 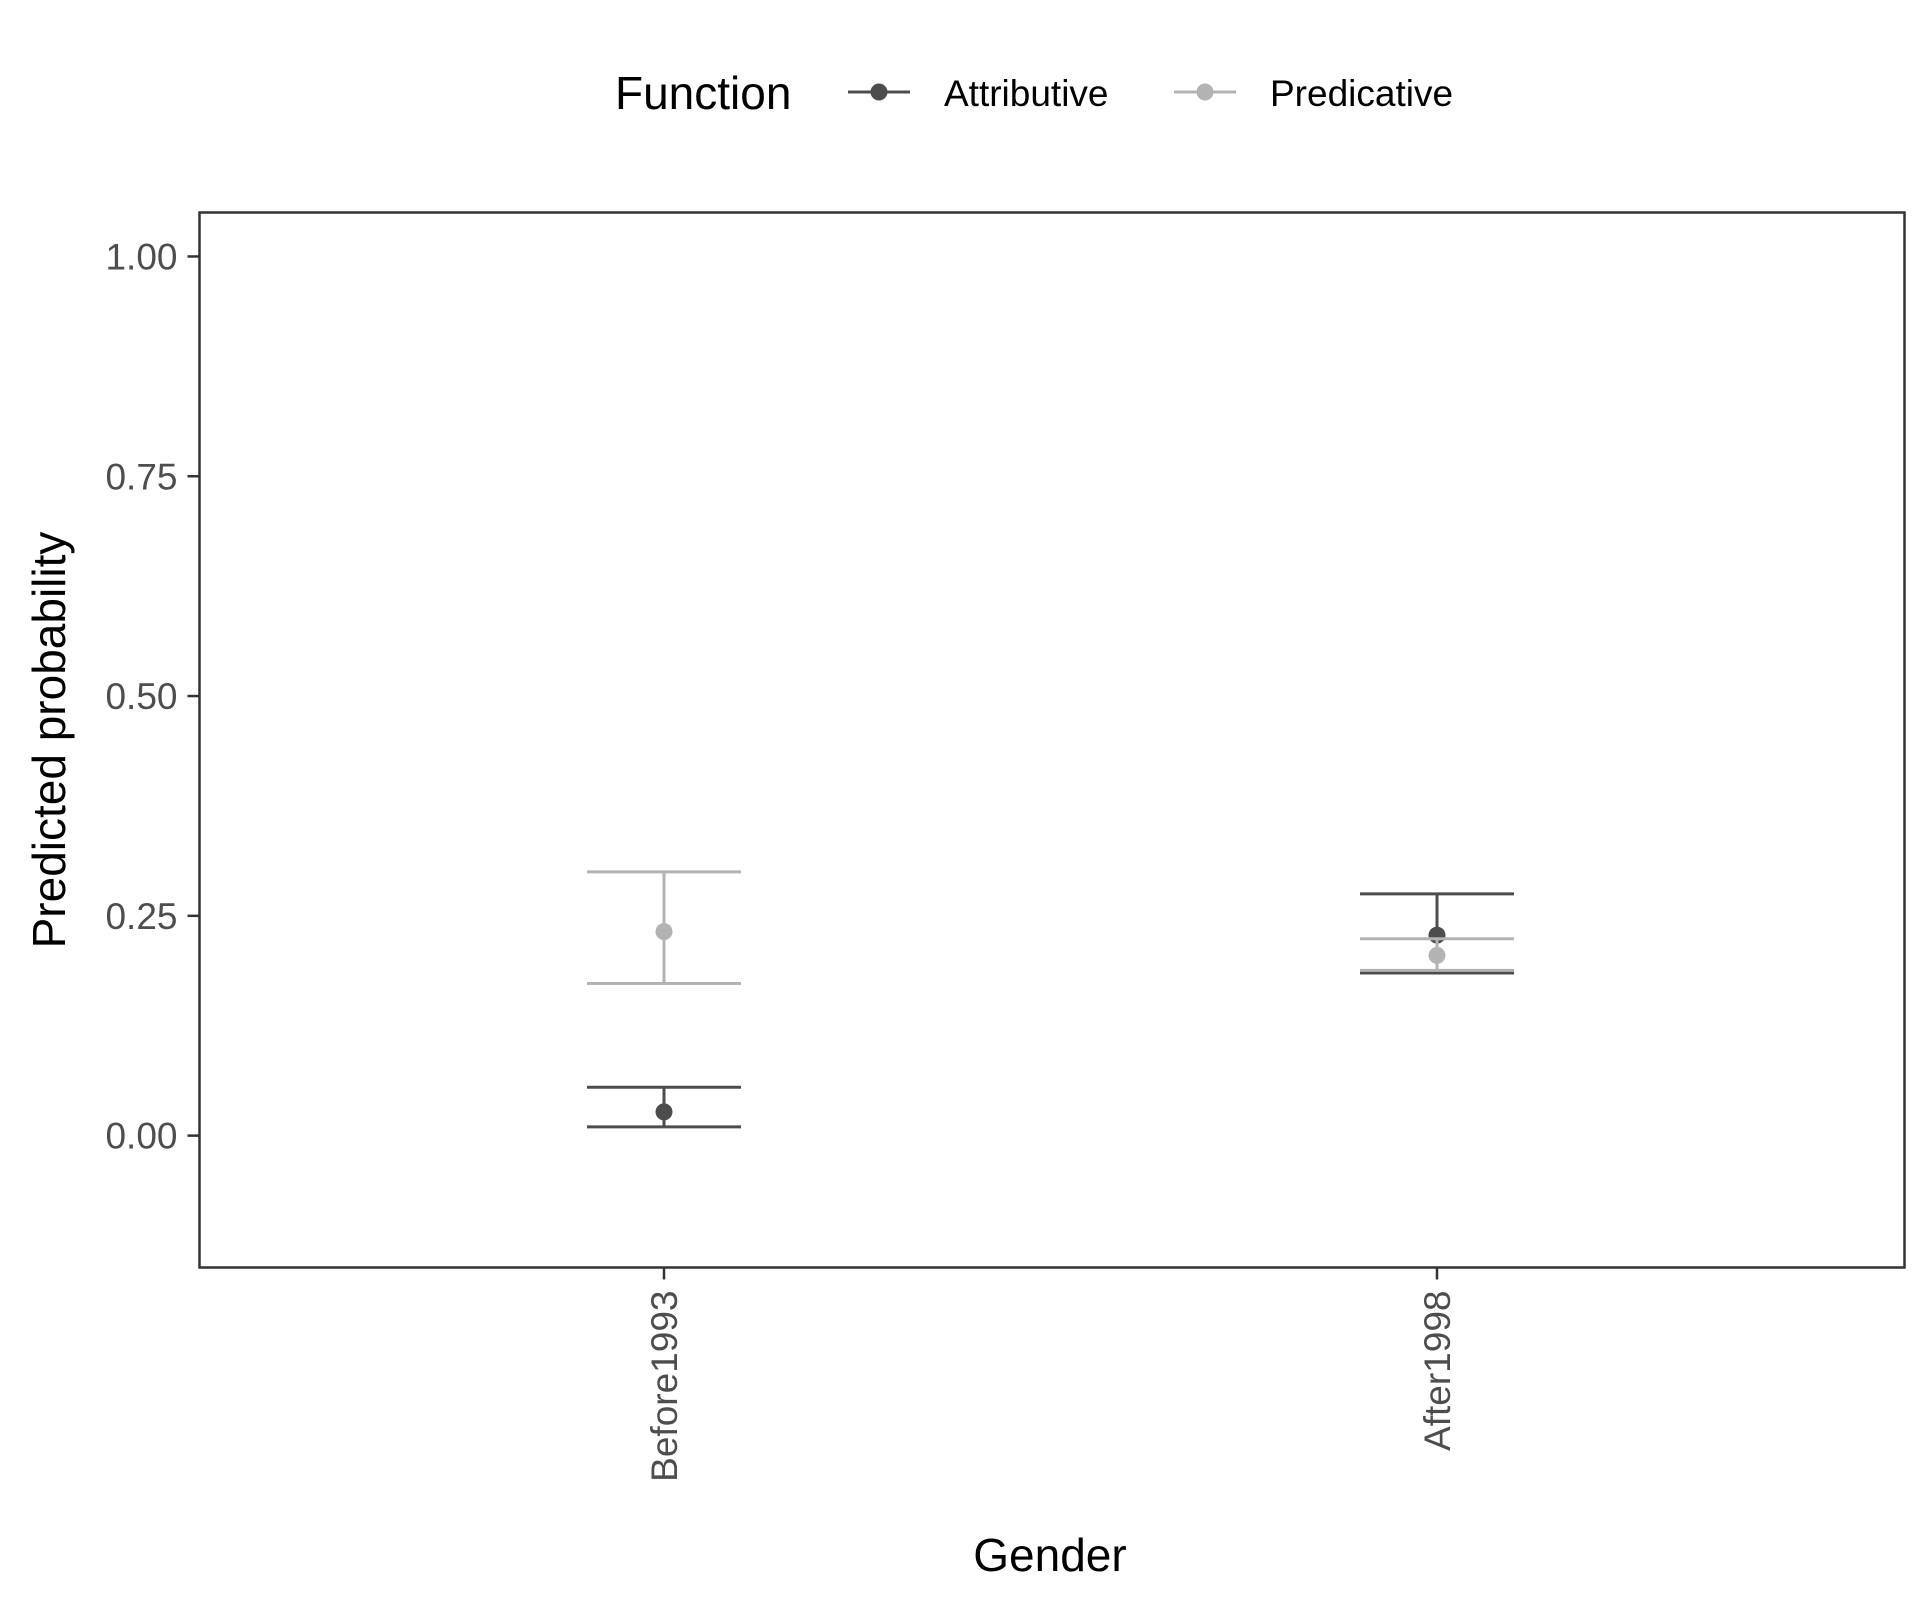 I want to click on y-tick-label: 0.00, so click(x=141, y=1136).